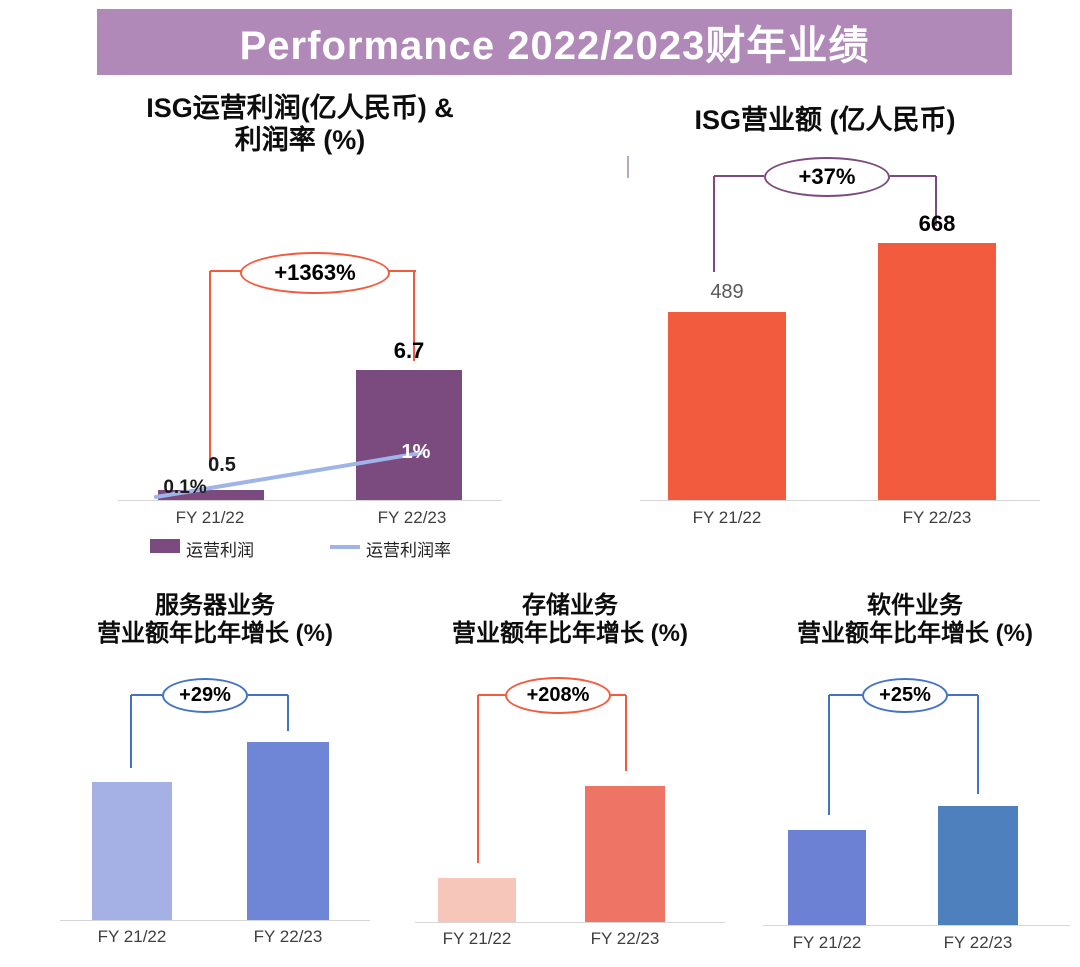 This screenshot has width=1080, height=967. What do you see at coordinates (131, 731) in the screenshot?
I see `chart3-bracket-left-vertical` at bounding box center [131, 731].